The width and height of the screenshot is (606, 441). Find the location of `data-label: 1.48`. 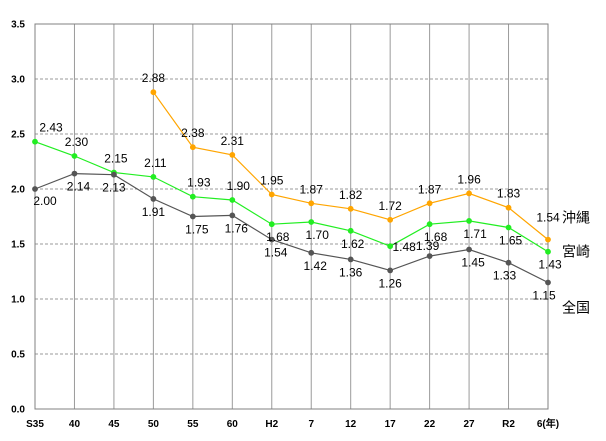

data-label: 1.48 is located at coordinates (404, 247).